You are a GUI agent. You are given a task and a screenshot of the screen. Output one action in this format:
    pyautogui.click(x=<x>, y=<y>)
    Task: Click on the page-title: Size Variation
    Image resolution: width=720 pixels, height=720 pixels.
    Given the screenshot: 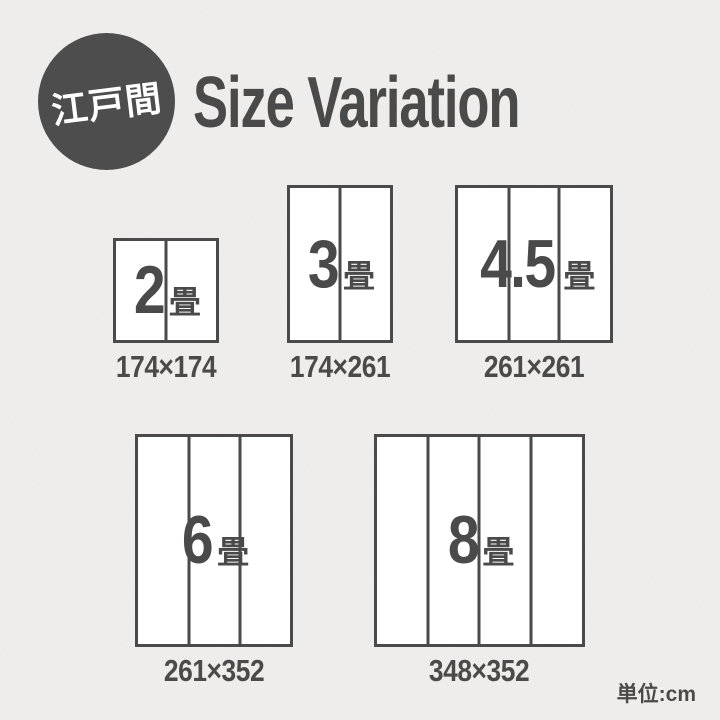 What is the action you would take?
    pyautogui.click(x=357, y=103)
    